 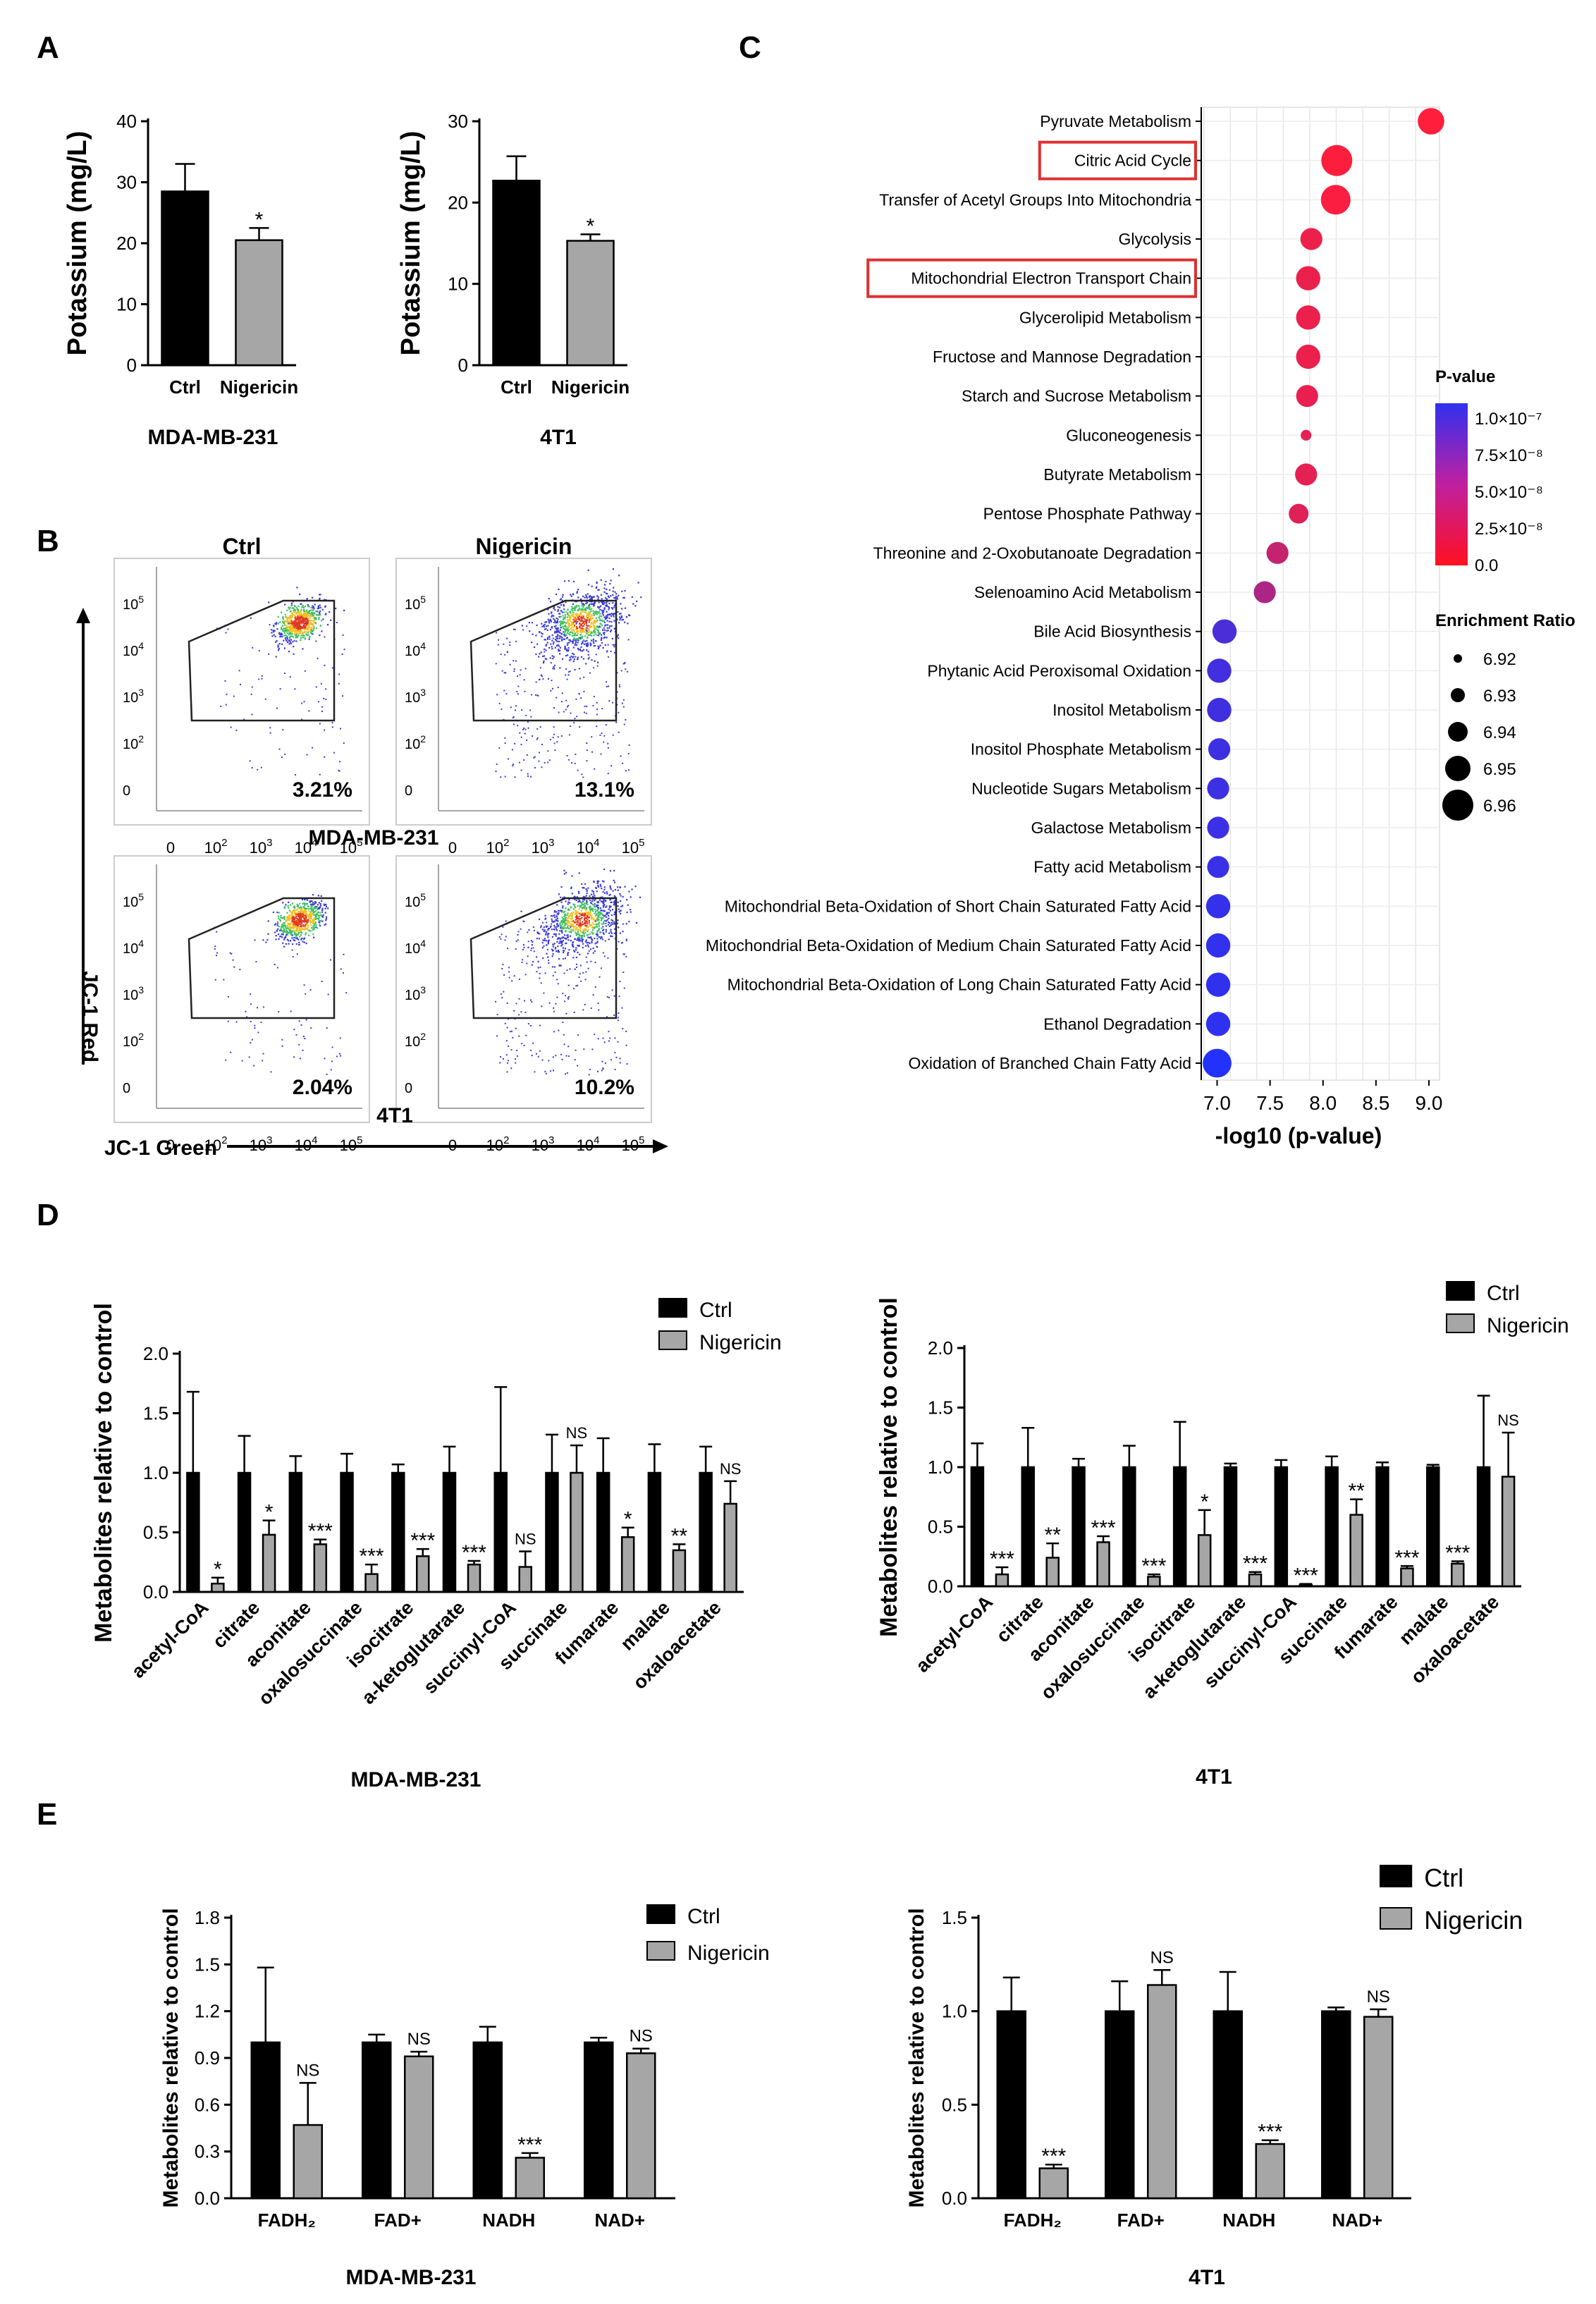 What do you see at coordinates (1179, 1527) in the screenshot?
I see `bar-ctrl` at bounding box center [1179, 1527].